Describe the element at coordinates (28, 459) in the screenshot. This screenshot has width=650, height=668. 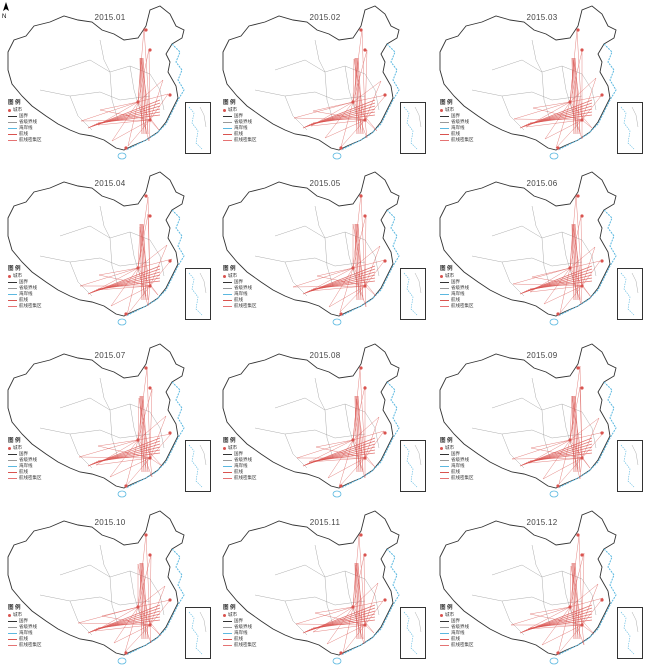
I see `legend-label: 省级界线` at that location.